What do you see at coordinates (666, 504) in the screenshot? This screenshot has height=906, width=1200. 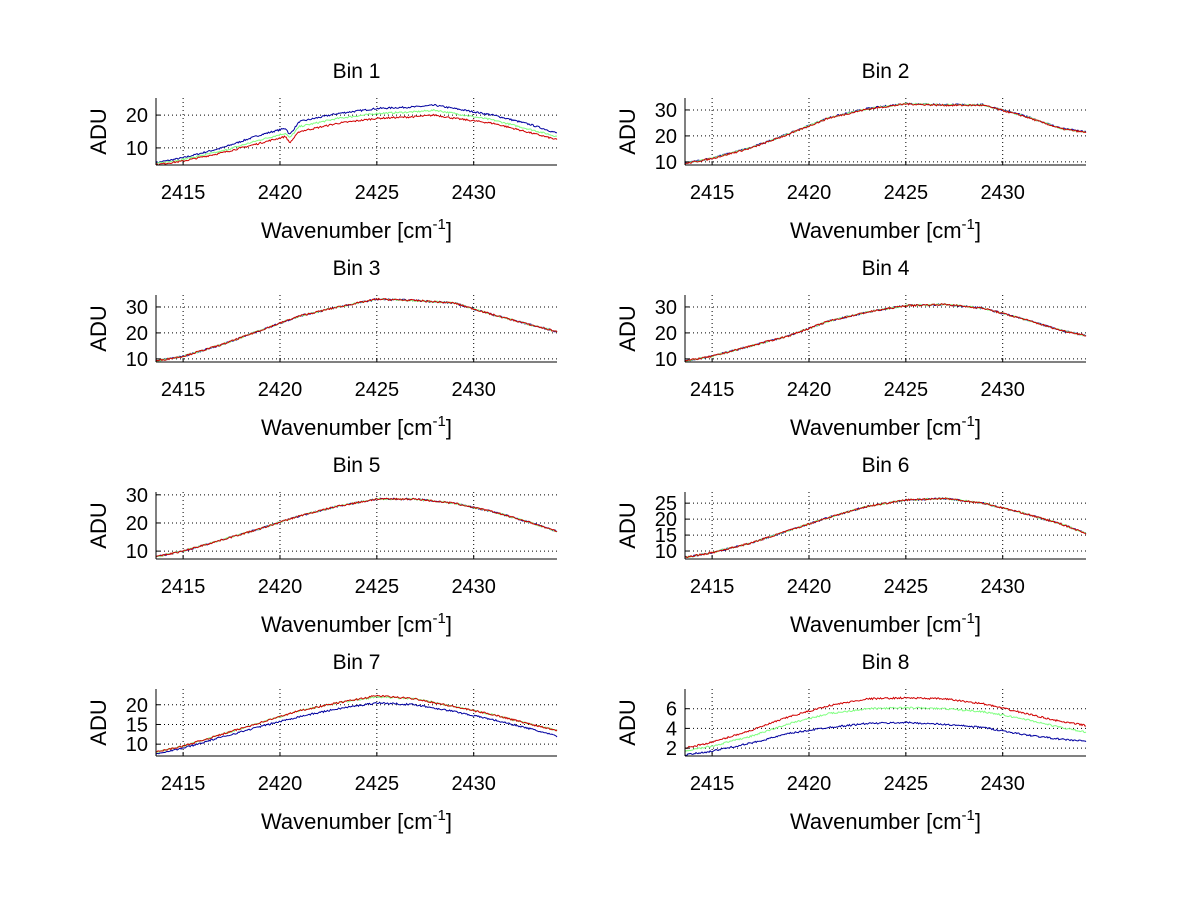 I see `y-tick-label: 25` at bounding box center [666, 504].